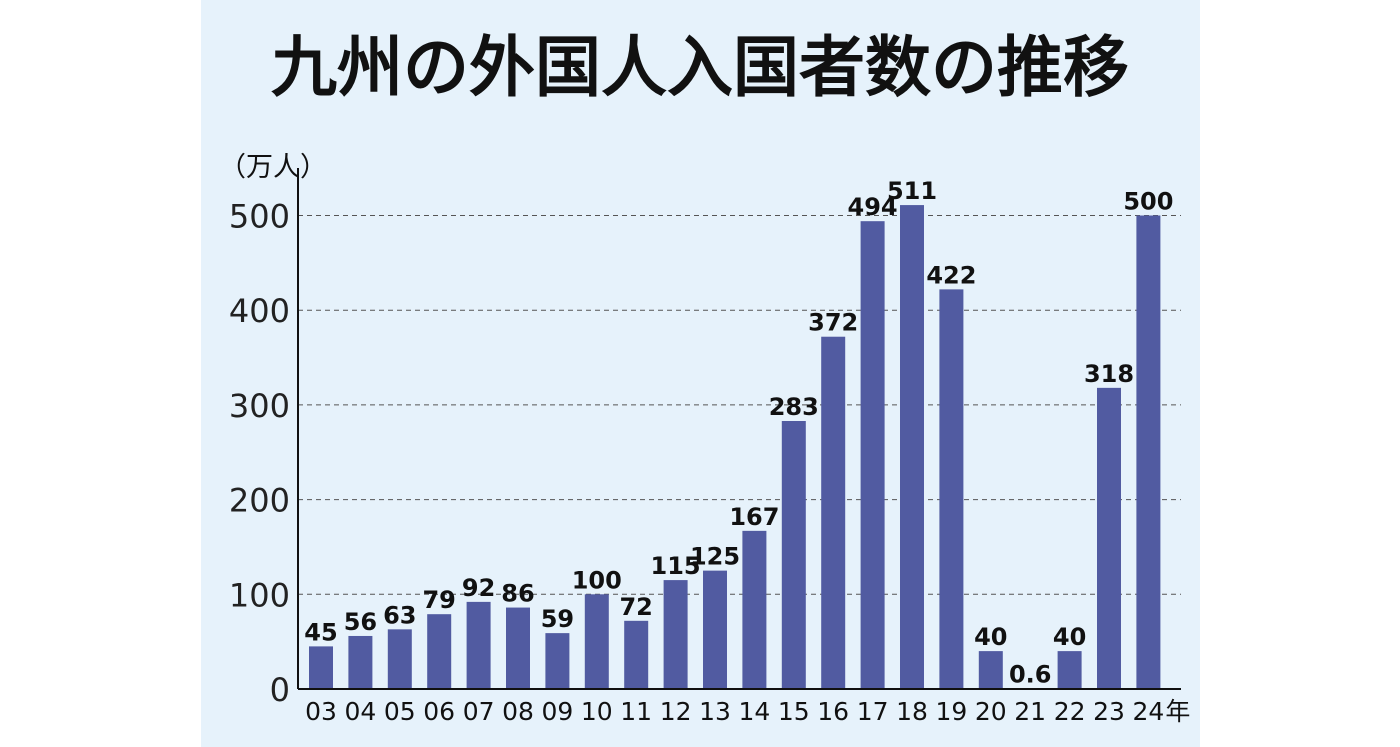 The image size is (1400, 747). Describe the element at coordinates (636, 711) in the screenshot. I see `x-tick-label: 11` at that location.